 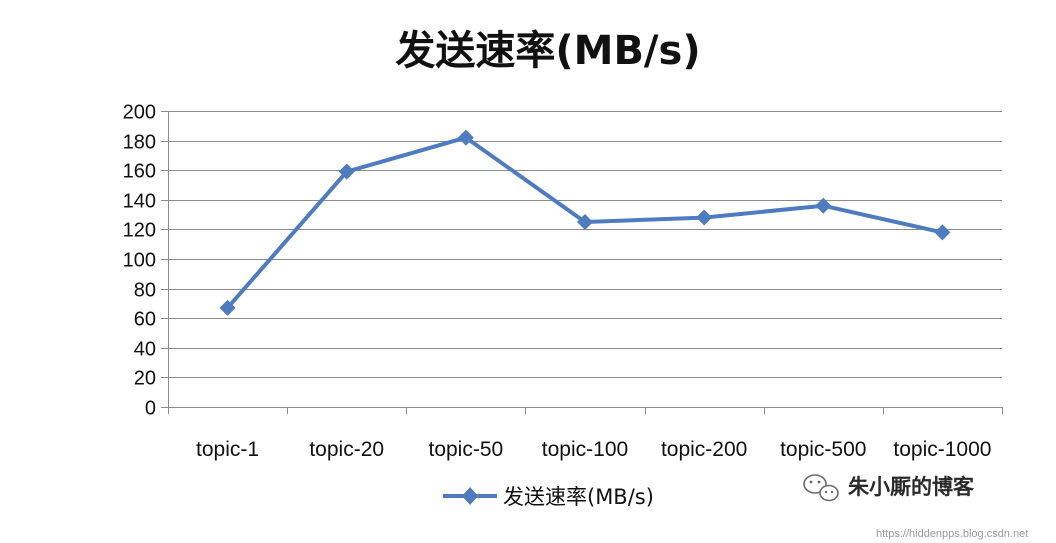 What do you see at coordinates (585, 449) in the screenshot?
I see `x-tick-label: topic-100` at bounding box center [585, 449].